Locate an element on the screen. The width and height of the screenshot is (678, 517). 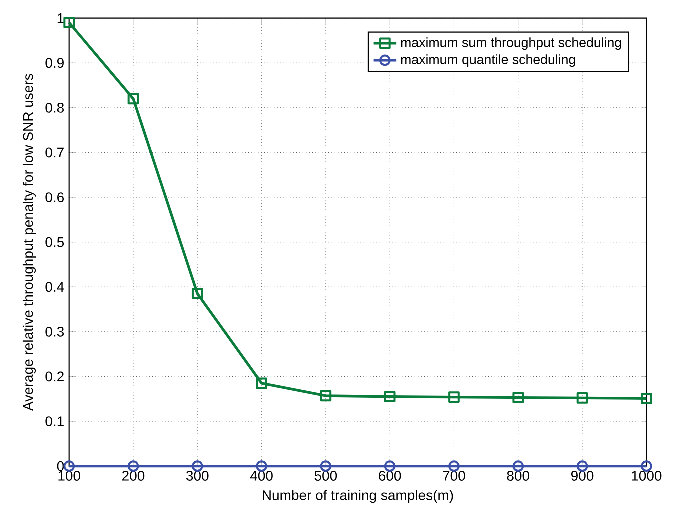
legend-label: maximum quantile scheduling is located at coordinates (488, 61).